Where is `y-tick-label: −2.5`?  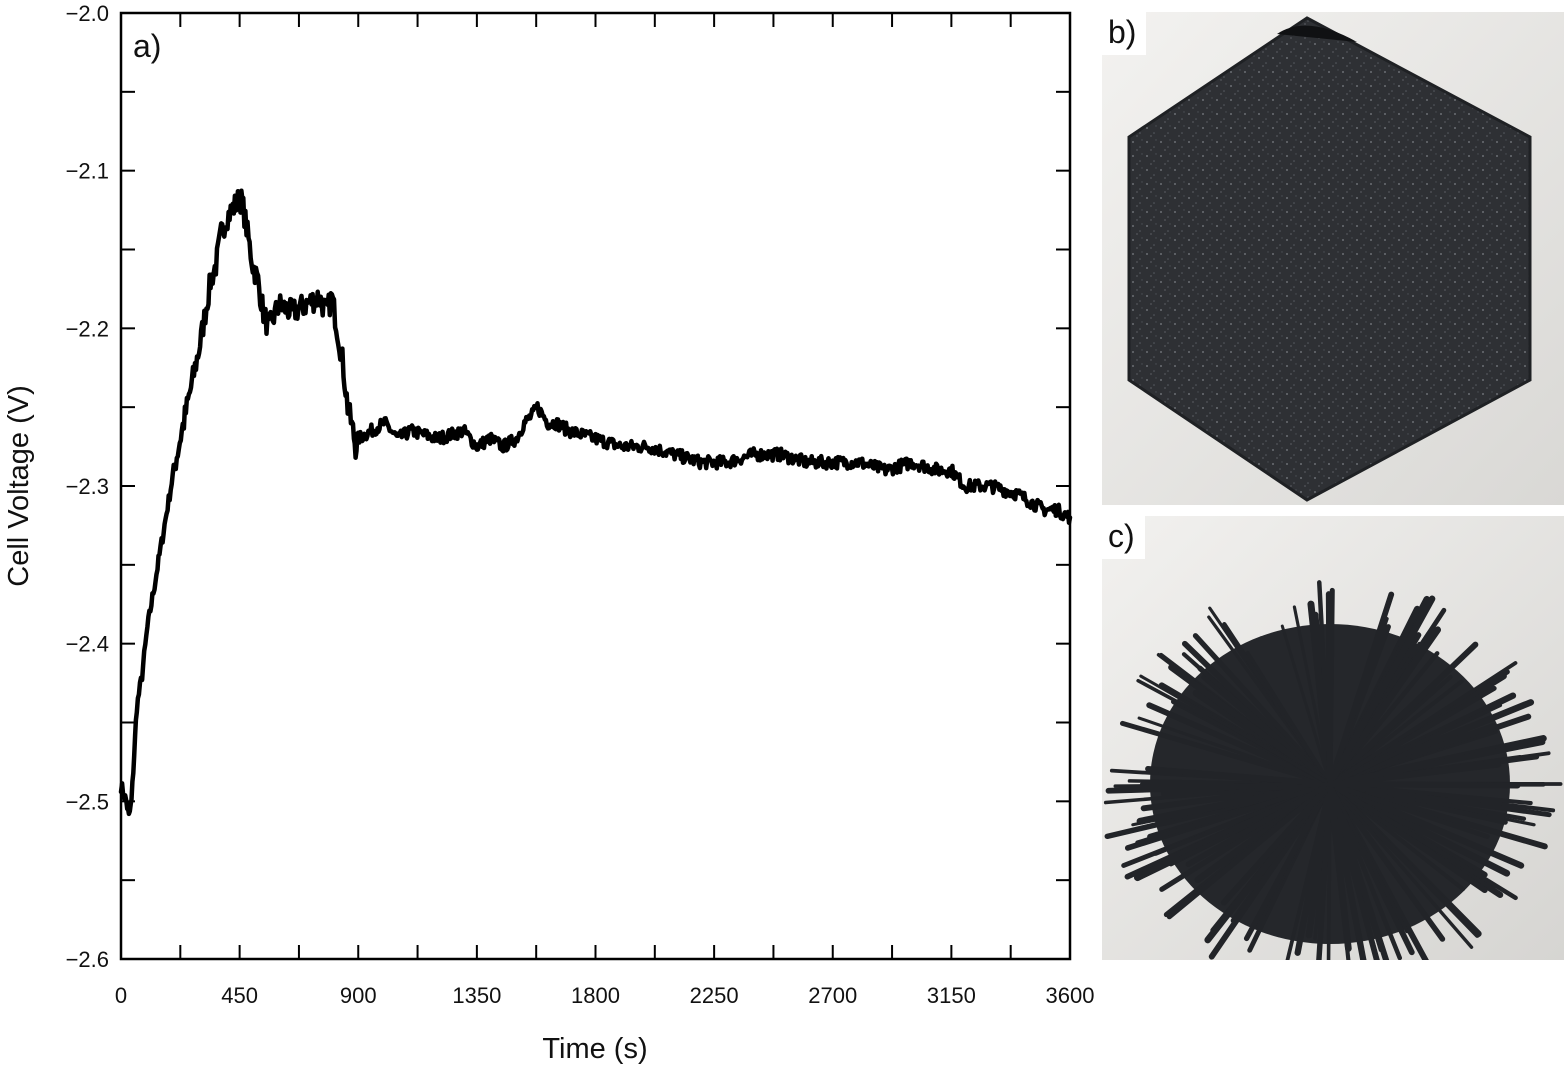
y-tick-label: −2.5 is located at coordinates (87, 801).